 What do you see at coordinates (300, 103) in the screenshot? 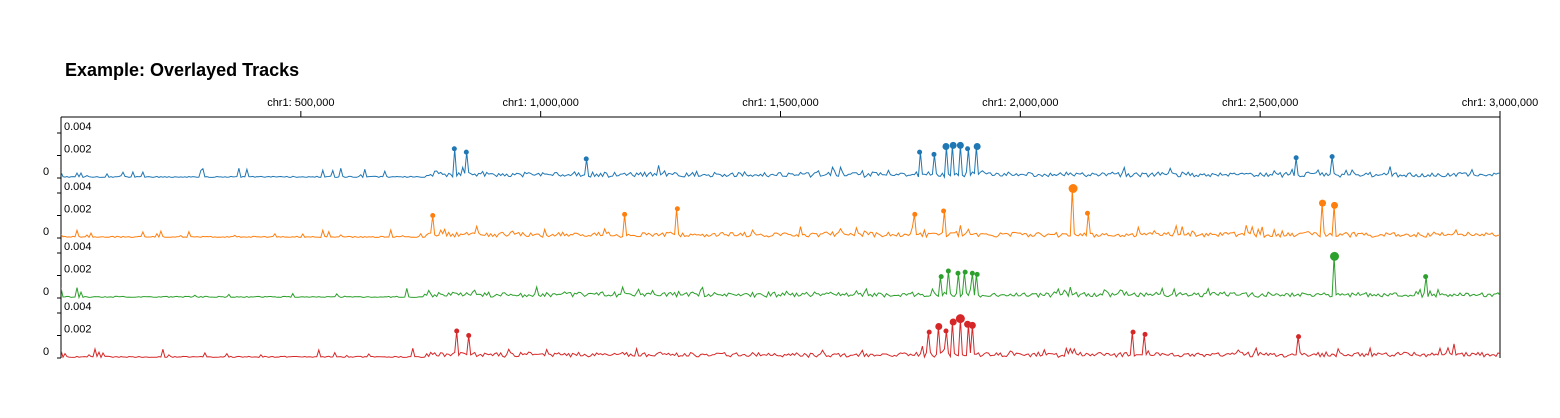
I see `x-tick-label: chr1: 500,000` at bounding box center [300, 103].